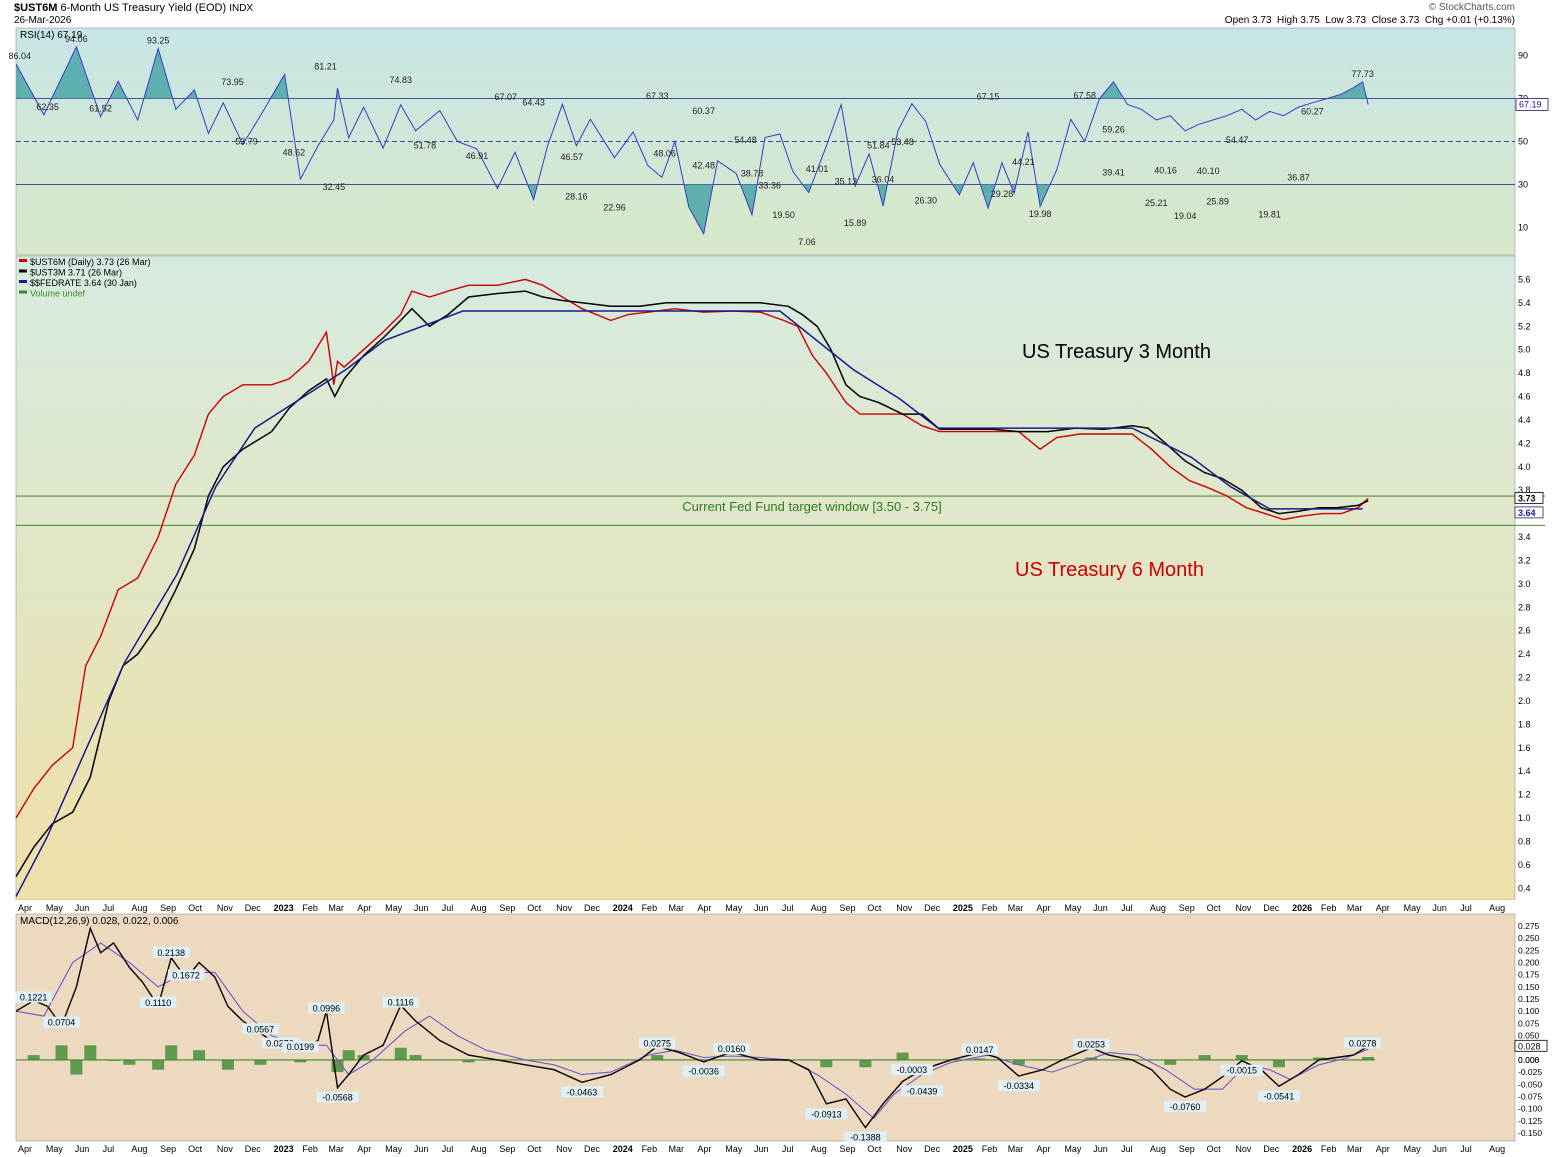 Image resolution: width=1565 pixels, height=1157 pixels. I want to click on price-tick-label: 5.6, so click(1524, 279).